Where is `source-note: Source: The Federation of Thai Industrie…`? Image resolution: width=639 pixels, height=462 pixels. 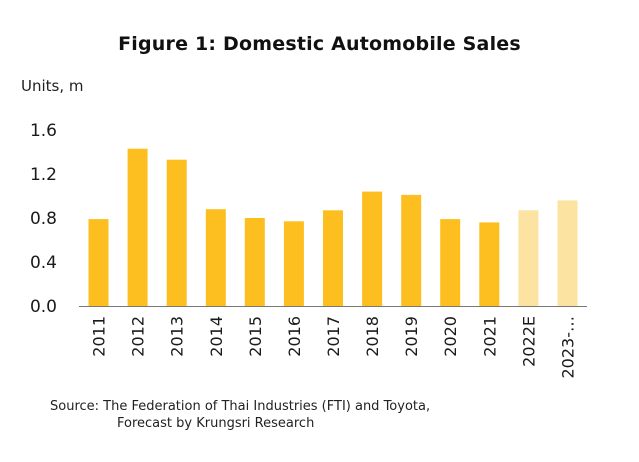
source-note: Source: The Federation of Thai Industrie… is located at coordinates (240, 415).